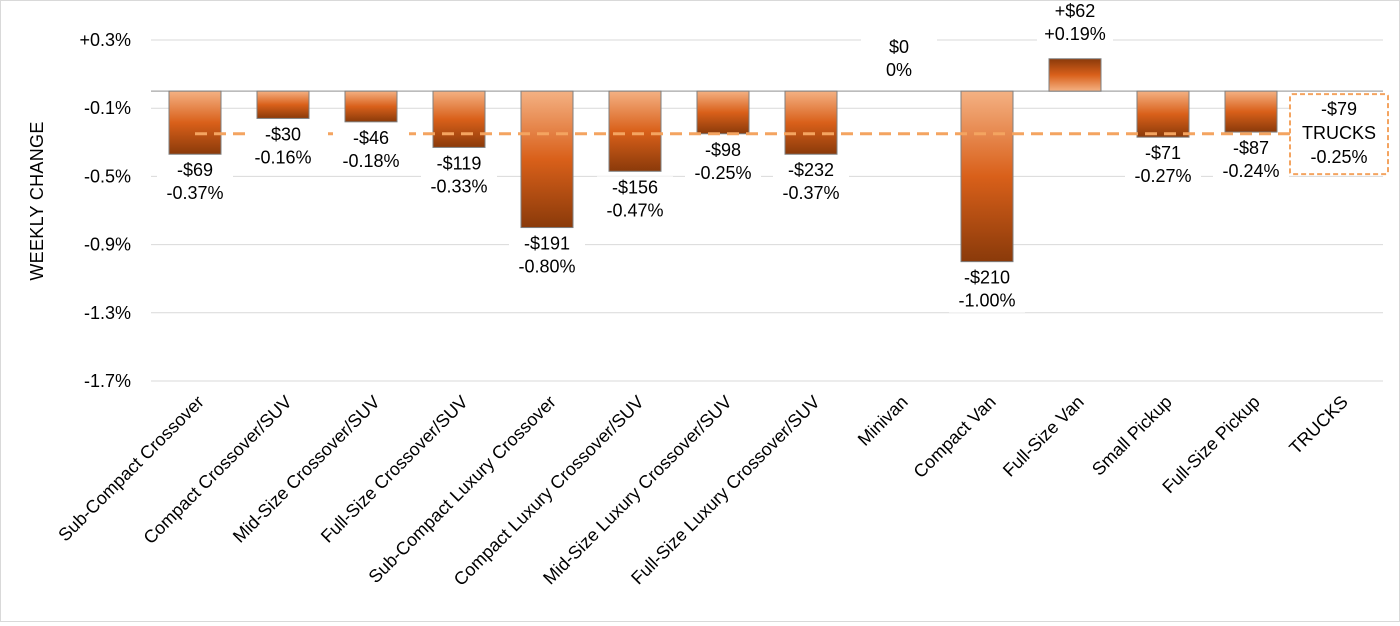 This screenshot has width=1400, height=626. Describe the element at coordinates (1075, 34) in the screenshot. I see `data-label-percent: +0.19%` at that location.